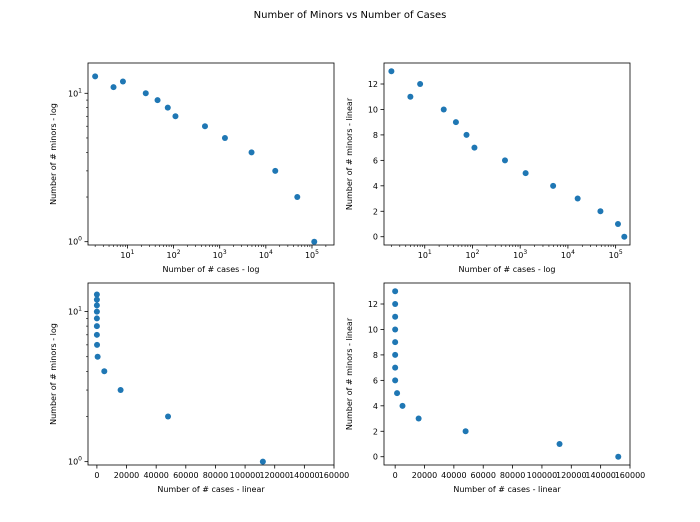 The width and height of the screenshot is (700, 522). Describe the element at coordinates (507, 489) in the screenshot. I see `x-axis-label: Number of # cases - linear` at that location.